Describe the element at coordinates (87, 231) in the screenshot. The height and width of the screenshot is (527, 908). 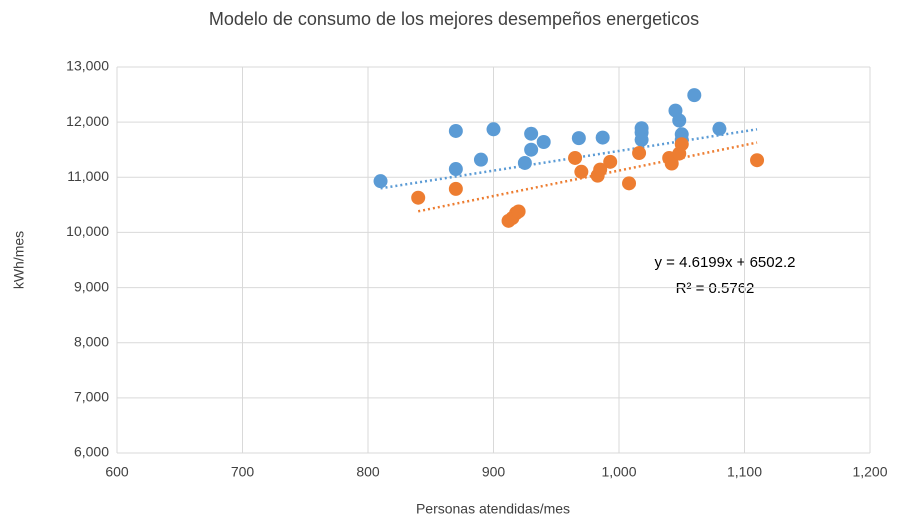
I see `y-tick-label: 10,000` at that location.